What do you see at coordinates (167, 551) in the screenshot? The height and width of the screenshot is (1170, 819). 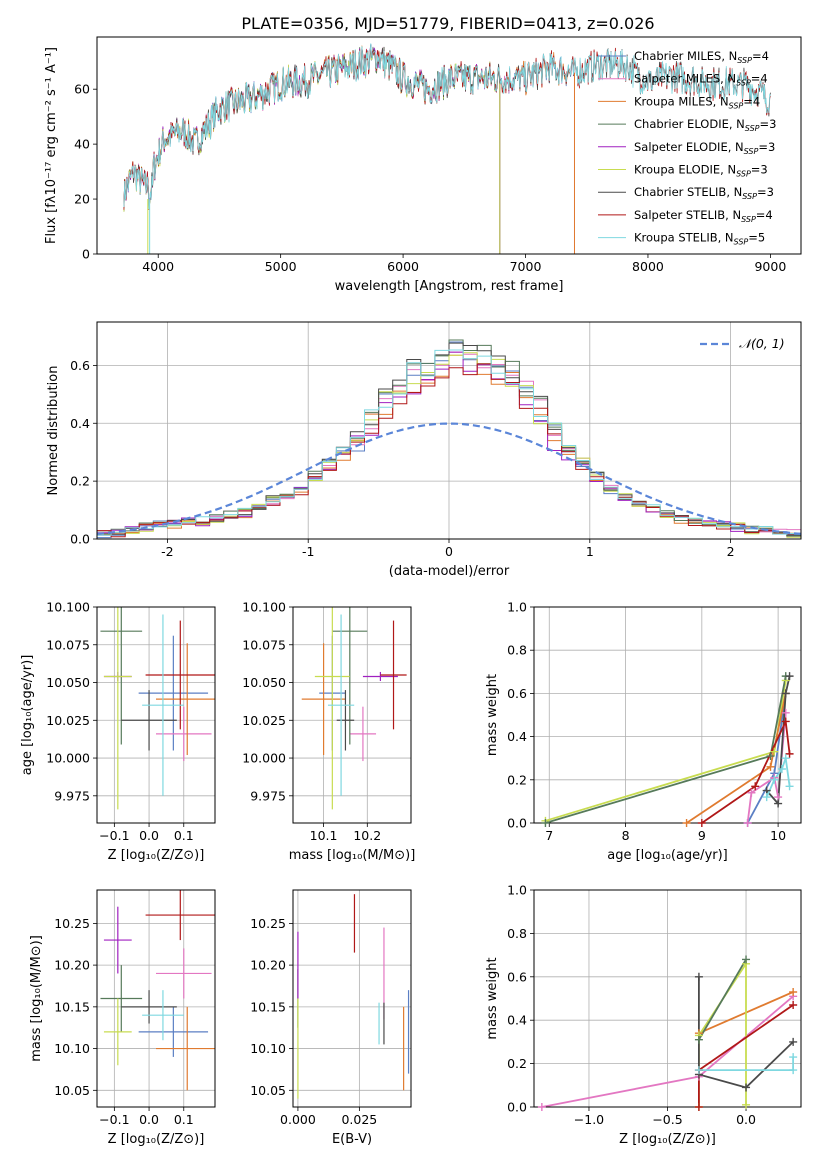 I see `x-tick-label: -2` at bounding box center [167, 551].